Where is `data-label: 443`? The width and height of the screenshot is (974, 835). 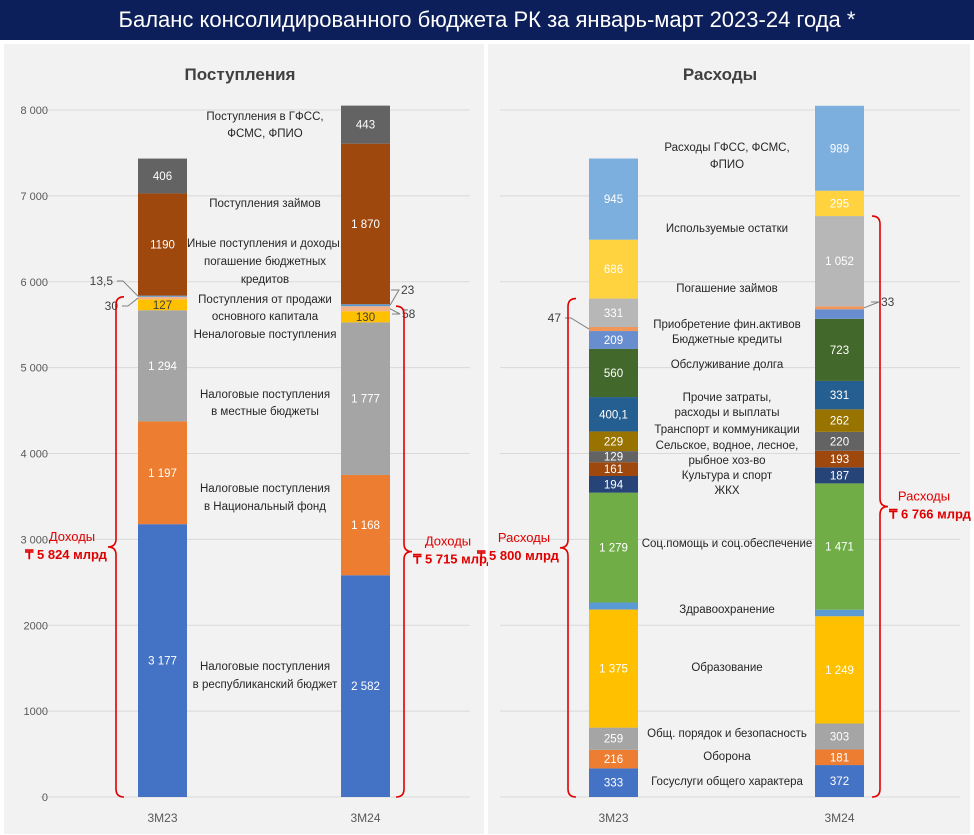 data-label: 443 is located at coordinates (365, 126).